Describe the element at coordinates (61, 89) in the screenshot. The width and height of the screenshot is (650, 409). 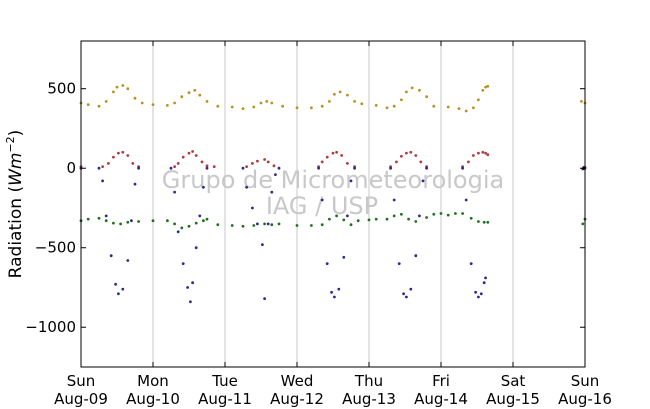
I see `y-tick-label: 500` at that location.